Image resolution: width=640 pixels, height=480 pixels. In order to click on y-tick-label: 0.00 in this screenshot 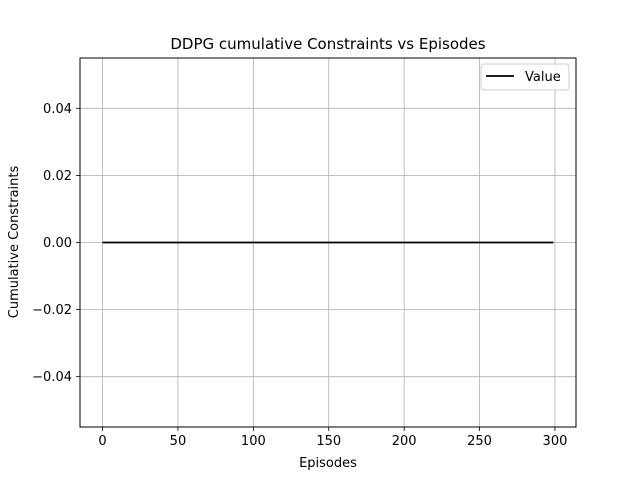, I will do `click(57, 243)`.